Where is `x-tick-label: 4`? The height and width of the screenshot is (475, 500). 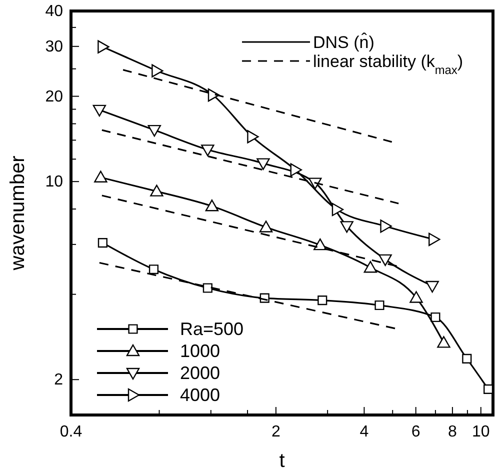 x-tick-label: 4 is located at coordinates (364, 431).